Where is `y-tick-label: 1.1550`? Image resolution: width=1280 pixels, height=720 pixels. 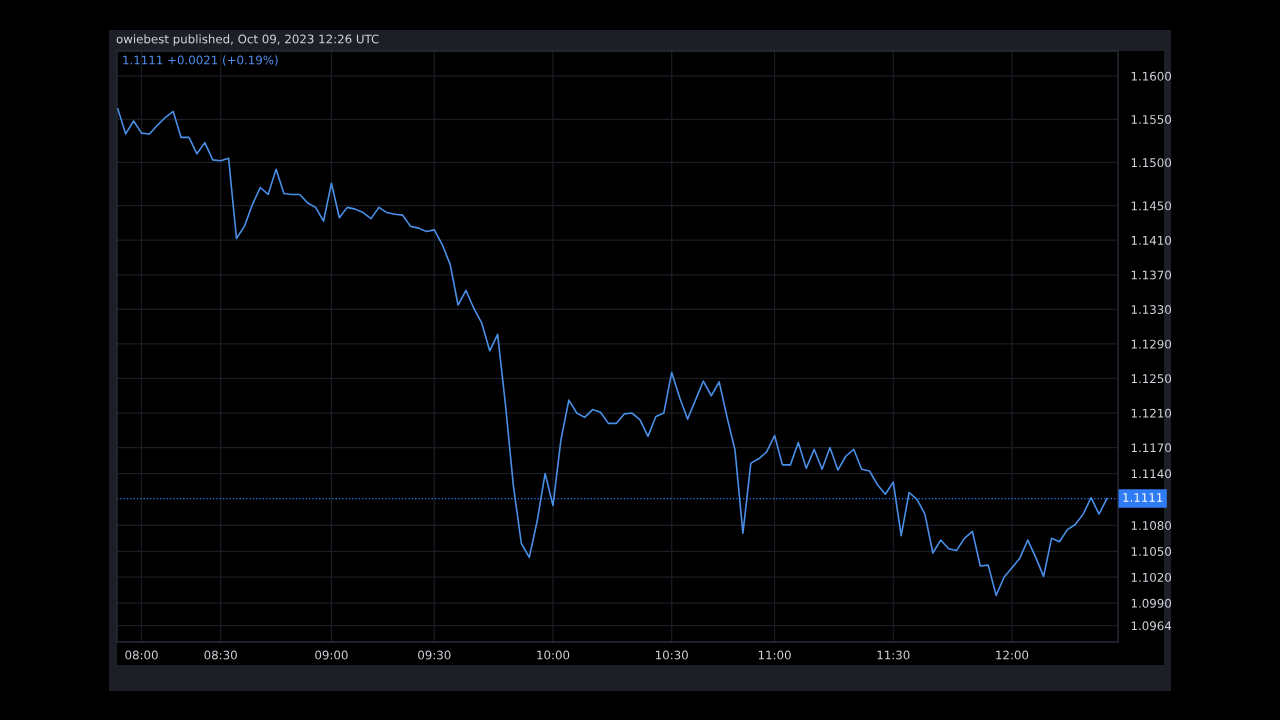
y-tick-label: 1.1550 is located at coordinates (1151, 119).